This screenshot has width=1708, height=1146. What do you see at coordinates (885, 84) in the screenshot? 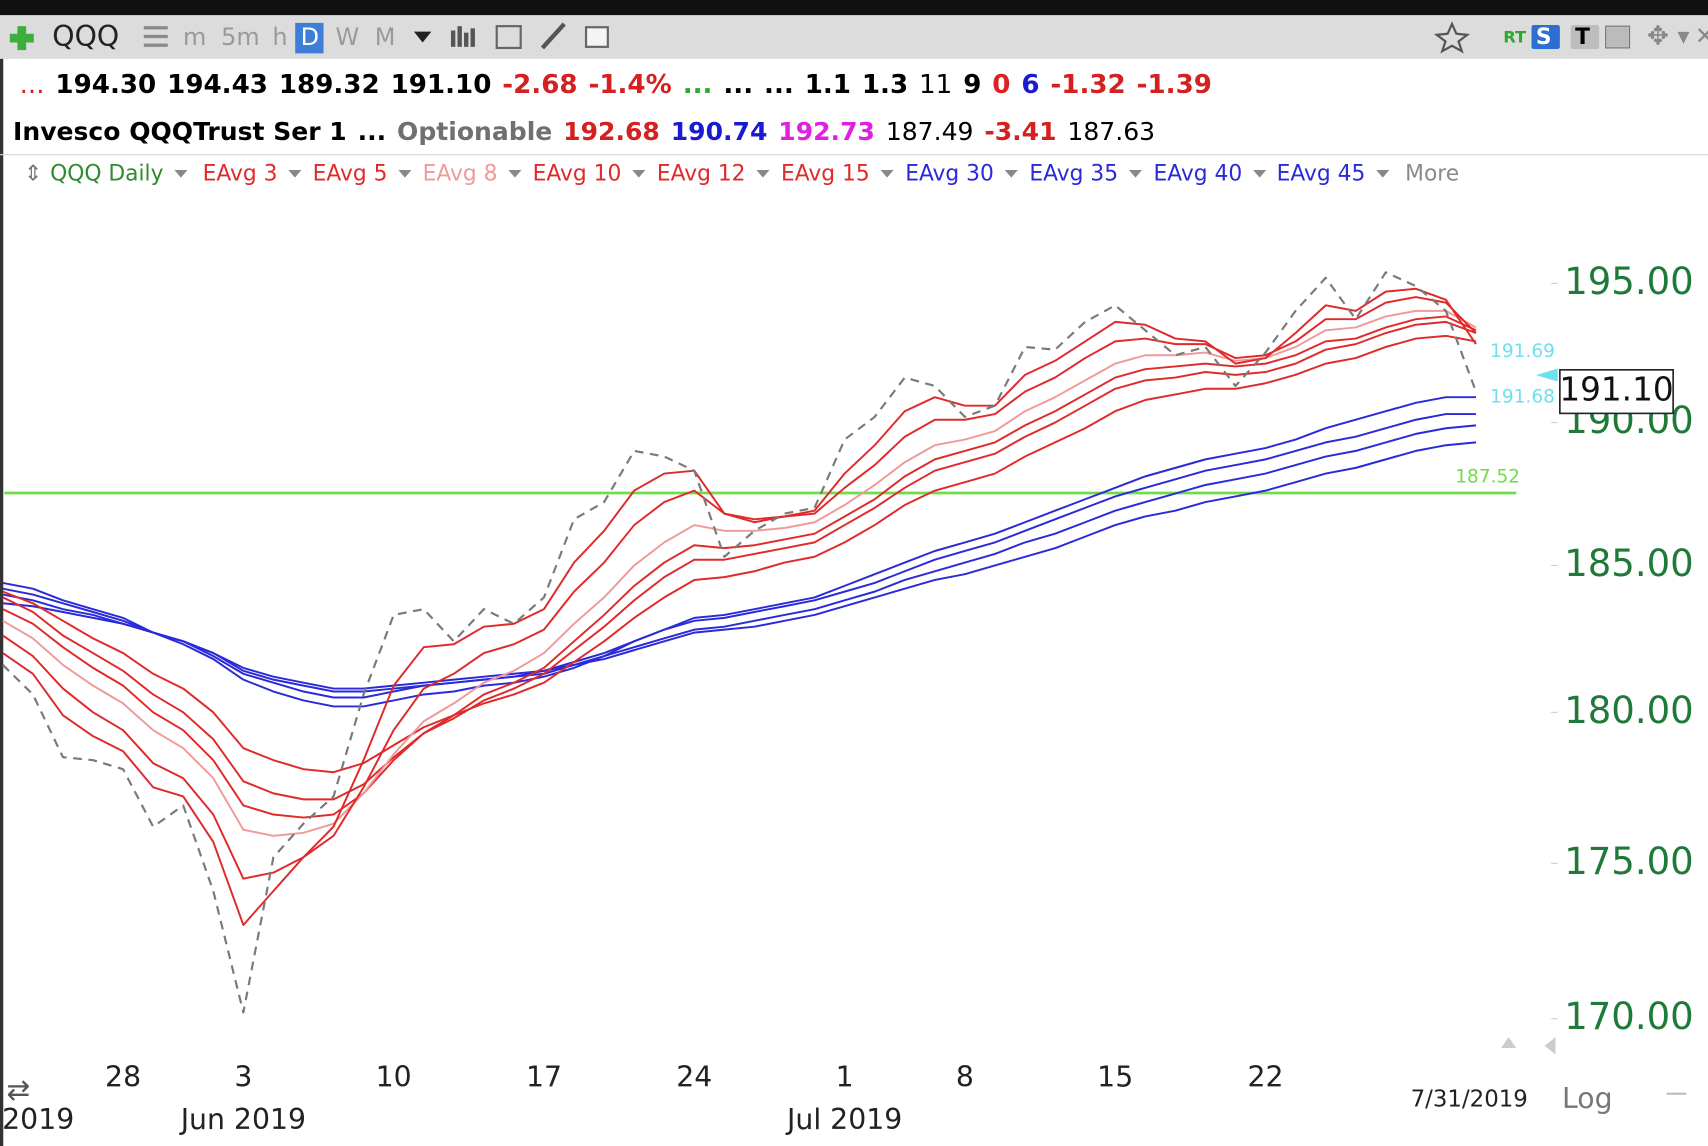
I see `quote-value: 1.3` at bounding box center [885, 84].